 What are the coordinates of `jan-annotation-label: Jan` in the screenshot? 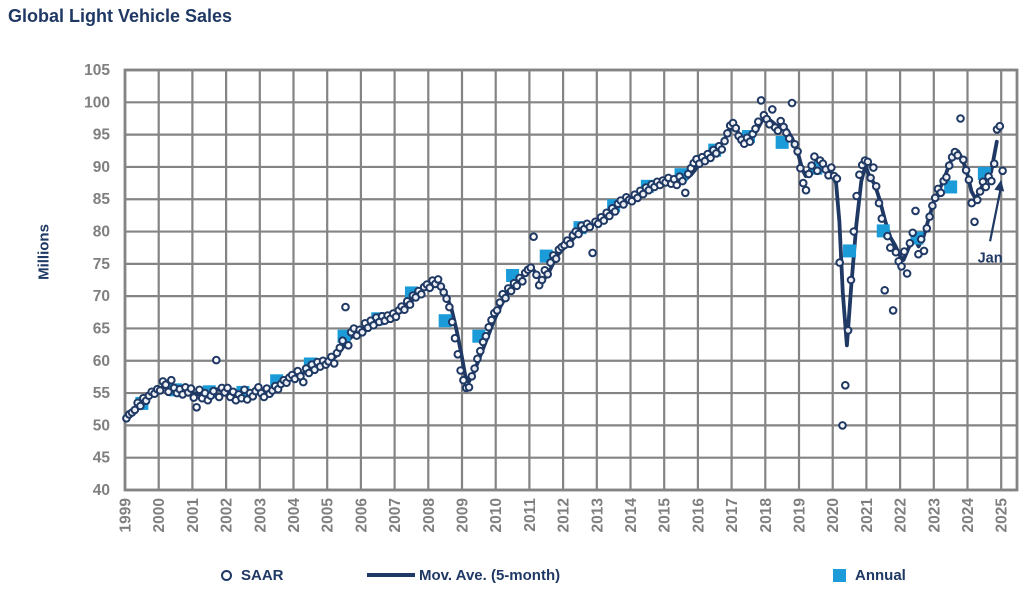 It's located at (990, 258).